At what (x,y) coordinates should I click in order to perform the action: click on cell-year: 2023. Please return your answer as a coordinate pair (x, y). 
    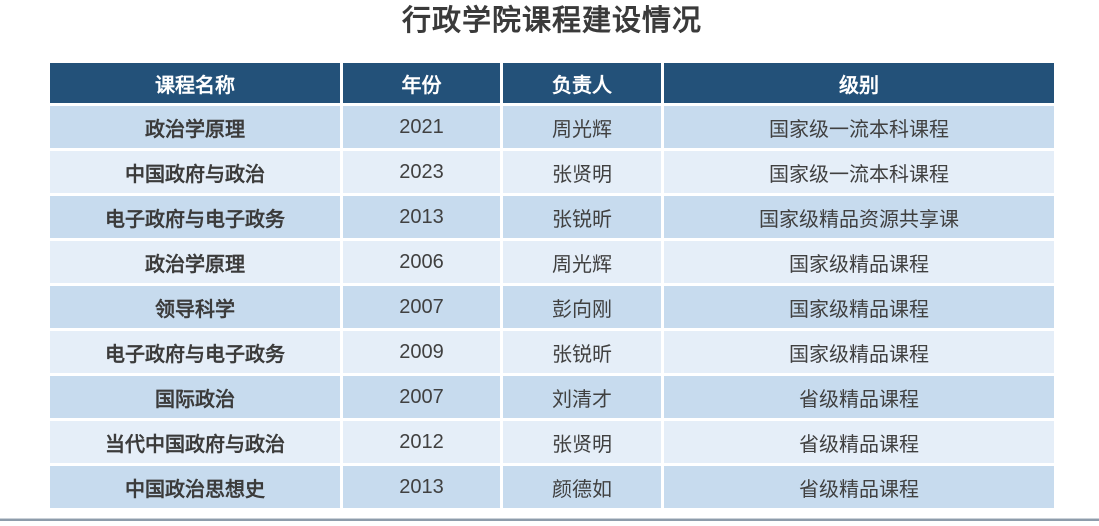
    Looking at the image, I should click on (421, 172).